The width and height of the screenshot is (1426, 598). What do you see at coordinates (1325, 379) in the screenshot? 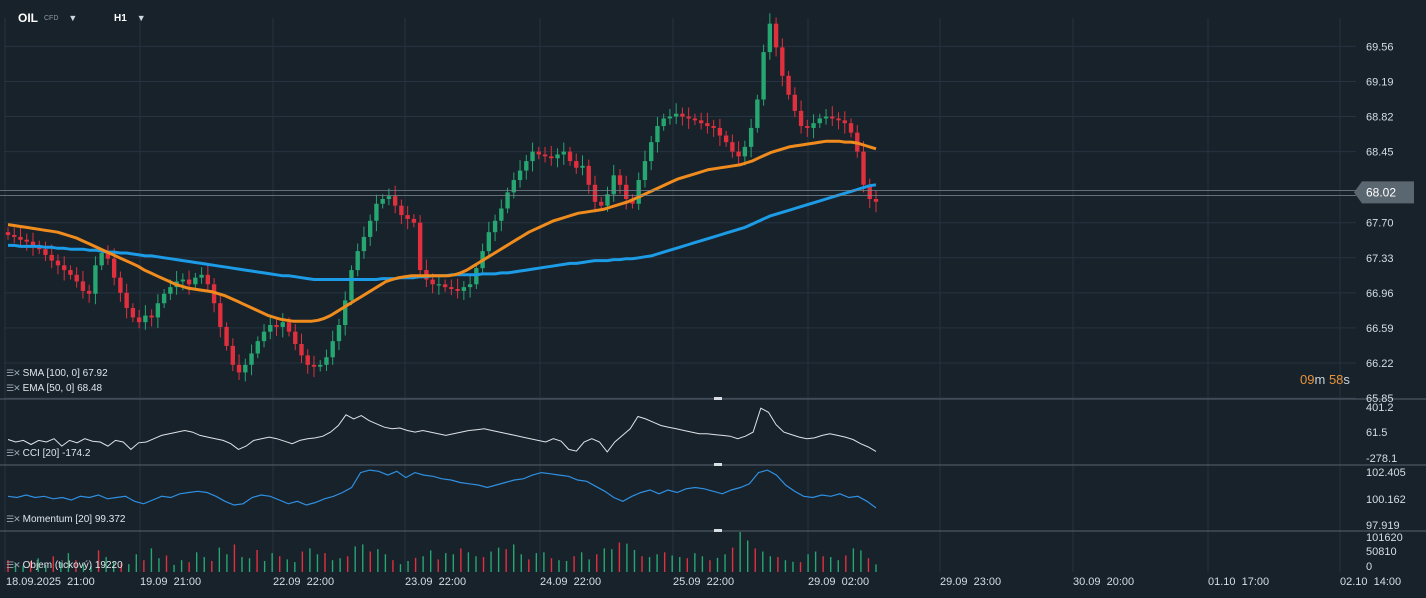
I see `candle-timer: 09m 58s` at bounding box center [1325, 379].